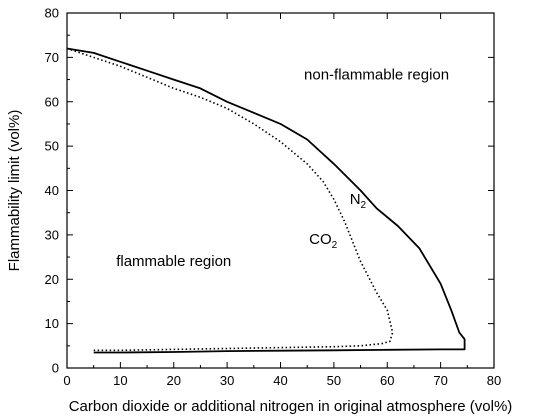  What do you see at coordinates (52, 57) in the screenshot?
I see `y-tick-label: 70` at bounding box center [52, 57].